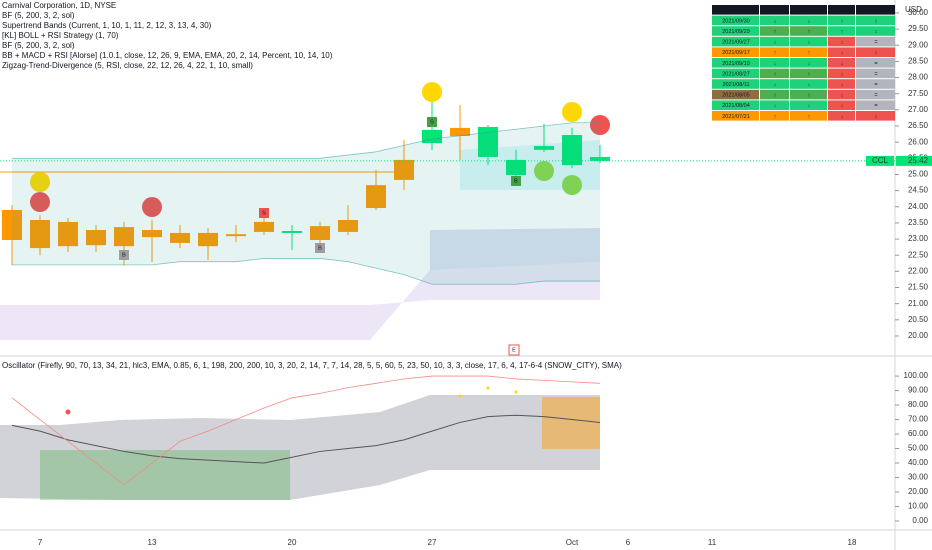  Describe the element at coordinates (918, 160) in the screenshot. I see `last-price-label: 25.42` at that location.